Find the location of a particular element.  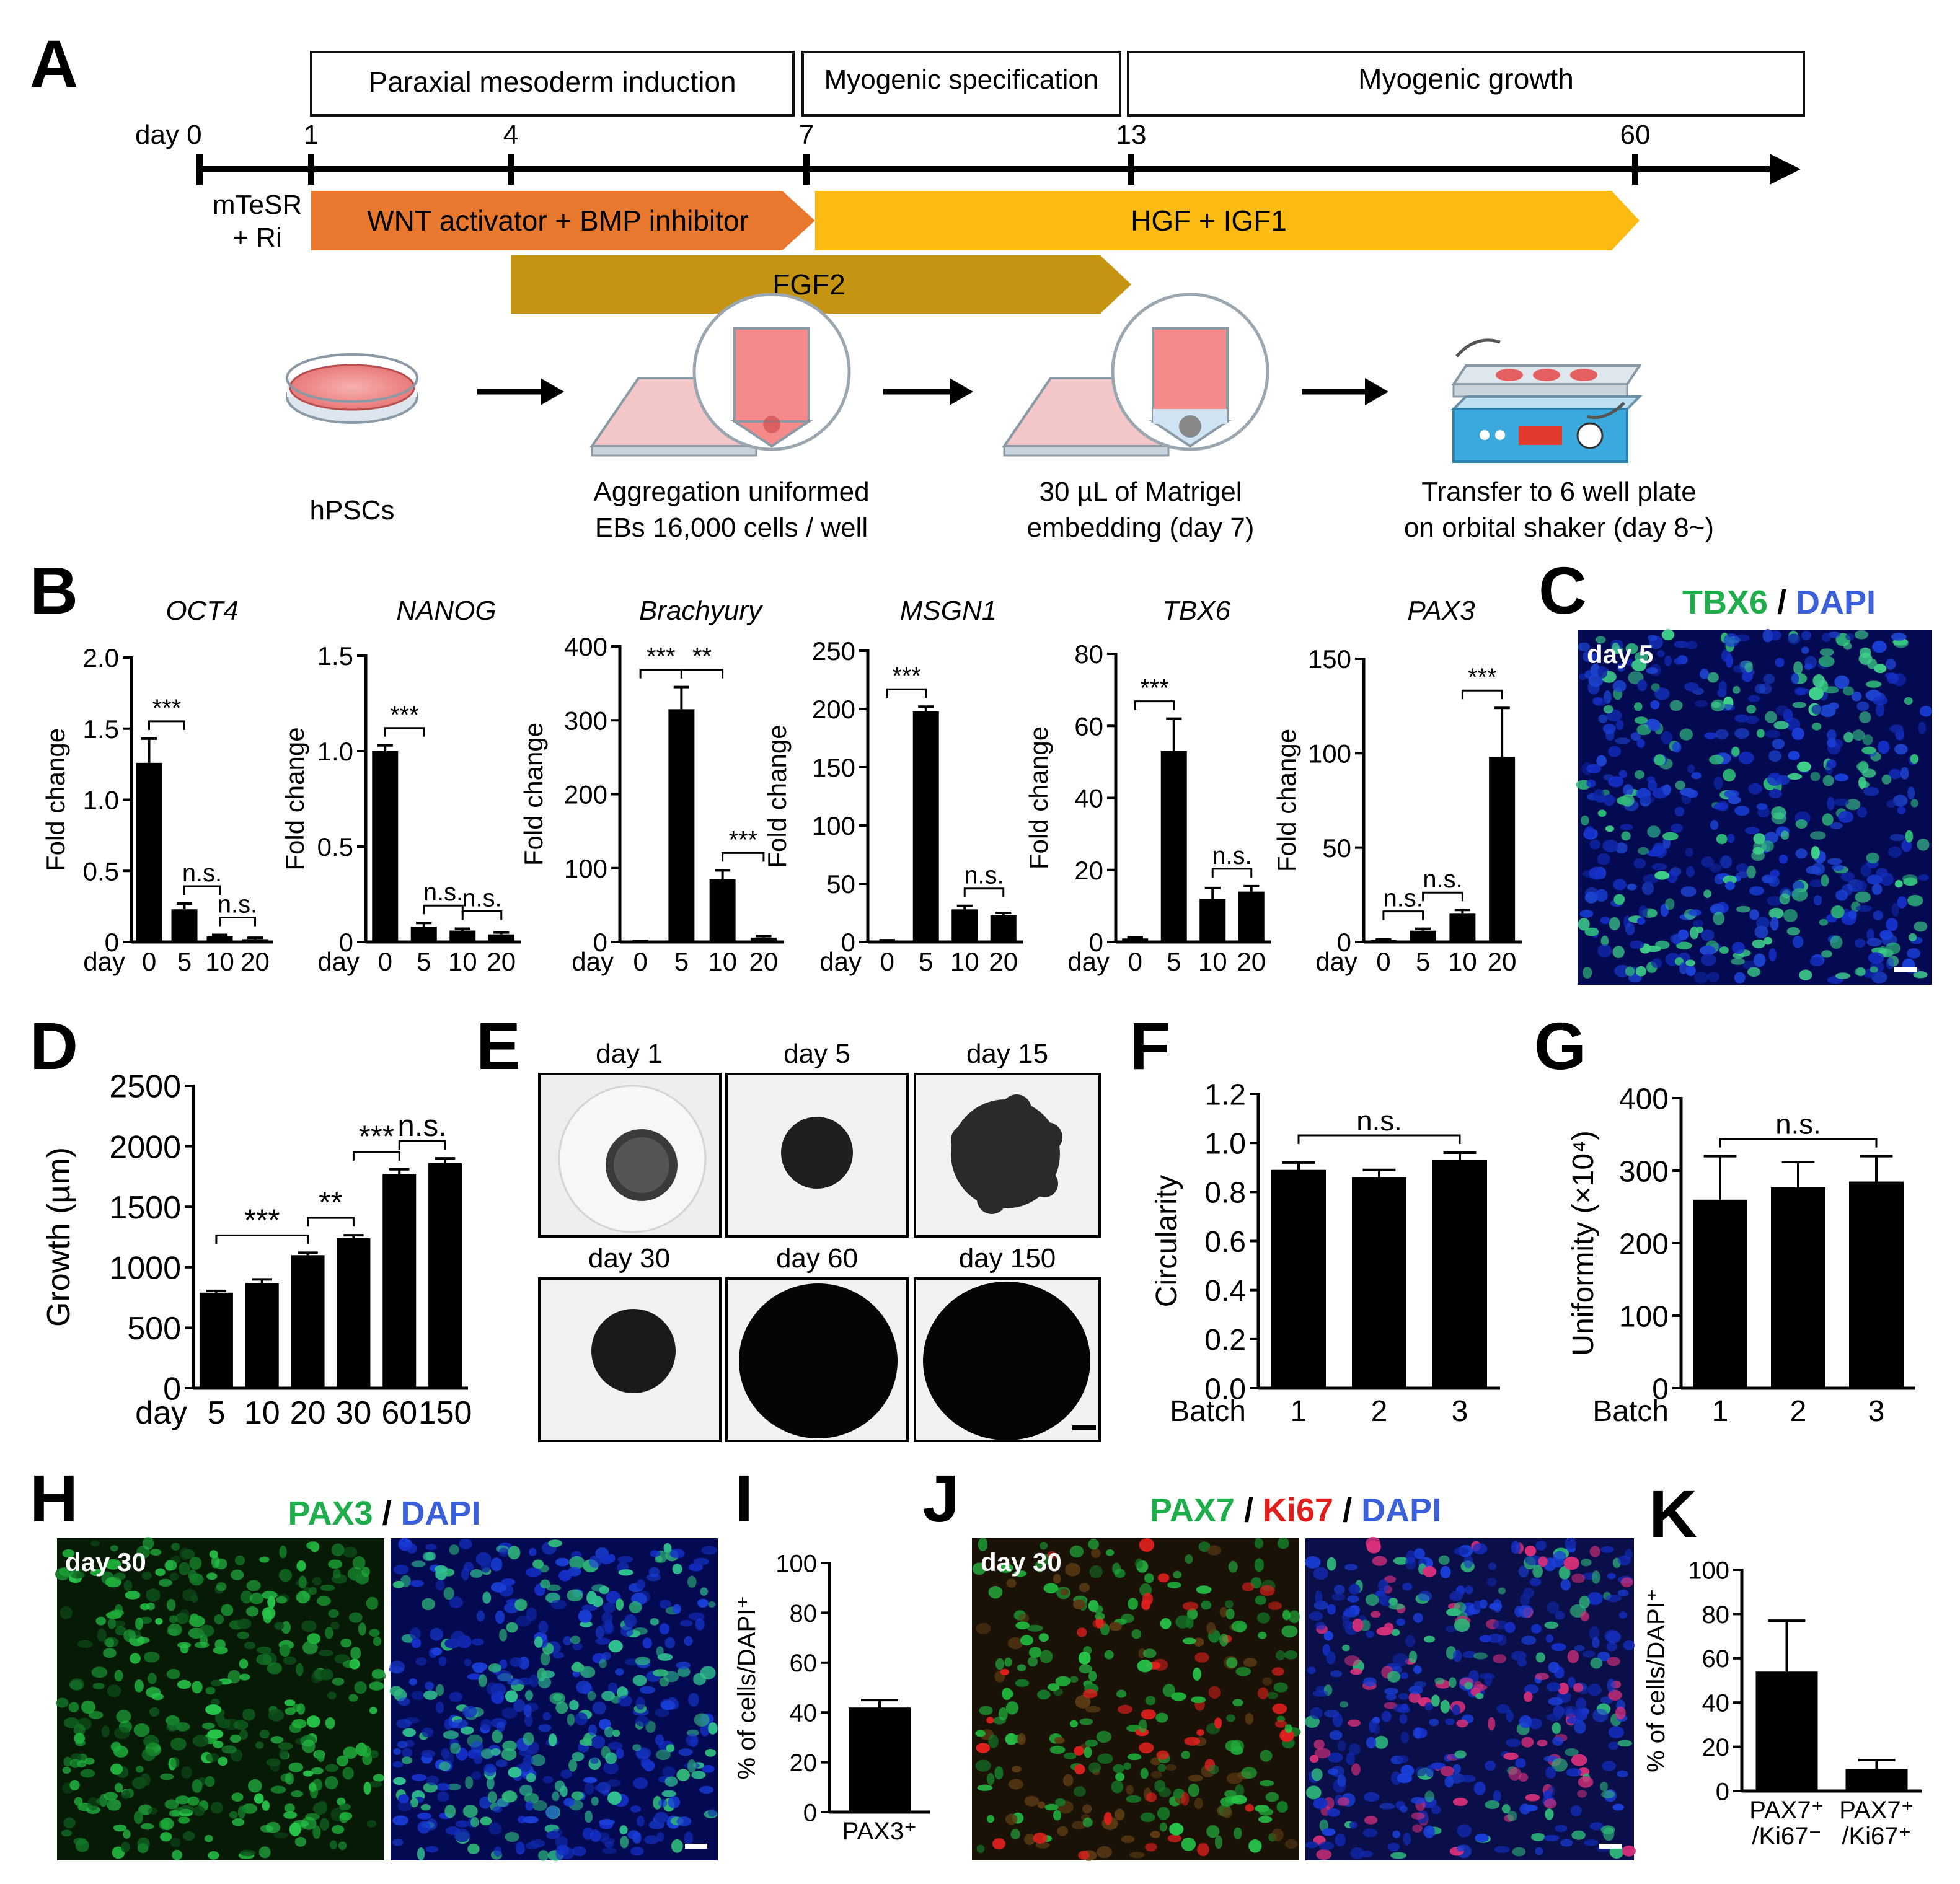

panel-c-image: day 5 is located at coordinates (1754, 806).